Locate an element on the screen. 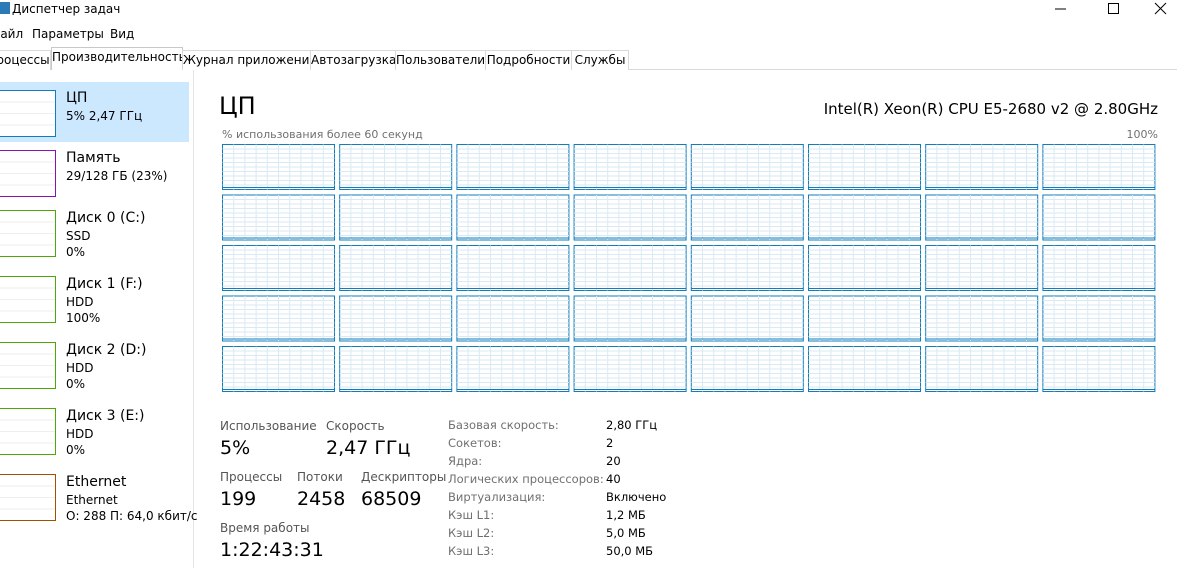  detail-label: Логических процессоров: is located at coordinates (526, 479).